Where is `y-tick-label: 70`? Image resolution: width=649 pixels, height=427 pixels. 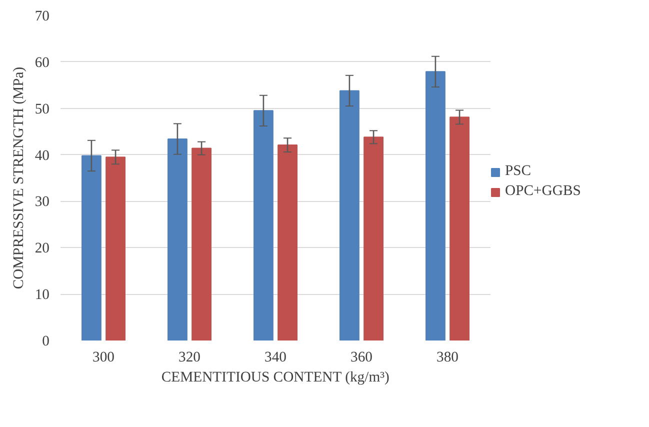
y-tick-label: 70 is located at coordinates (42, 16).